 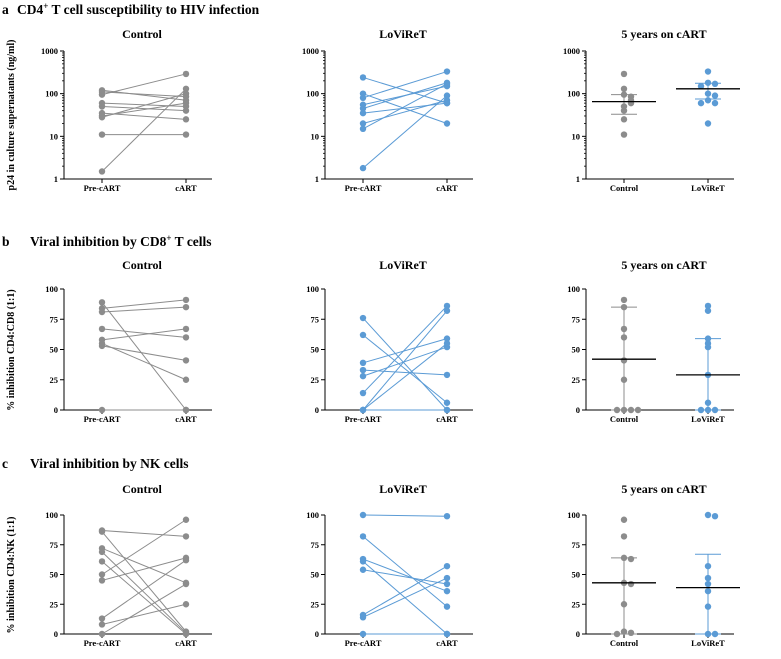 What do you see at coordinates (651, 110) in the screenshot?
I see `chart-a-2: 5 years on cART 1 10 100 1000 Control LoViReT` at bounding box center [651, 110].